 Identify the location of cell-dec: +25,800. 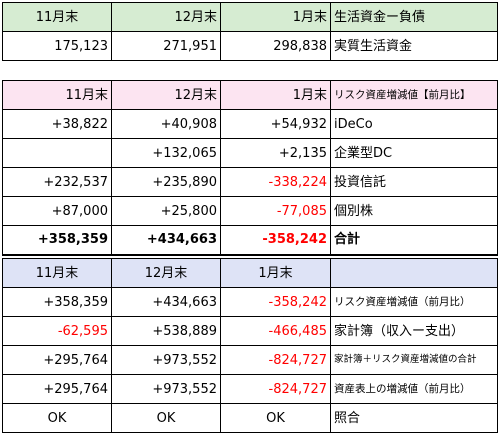
(166, 211).